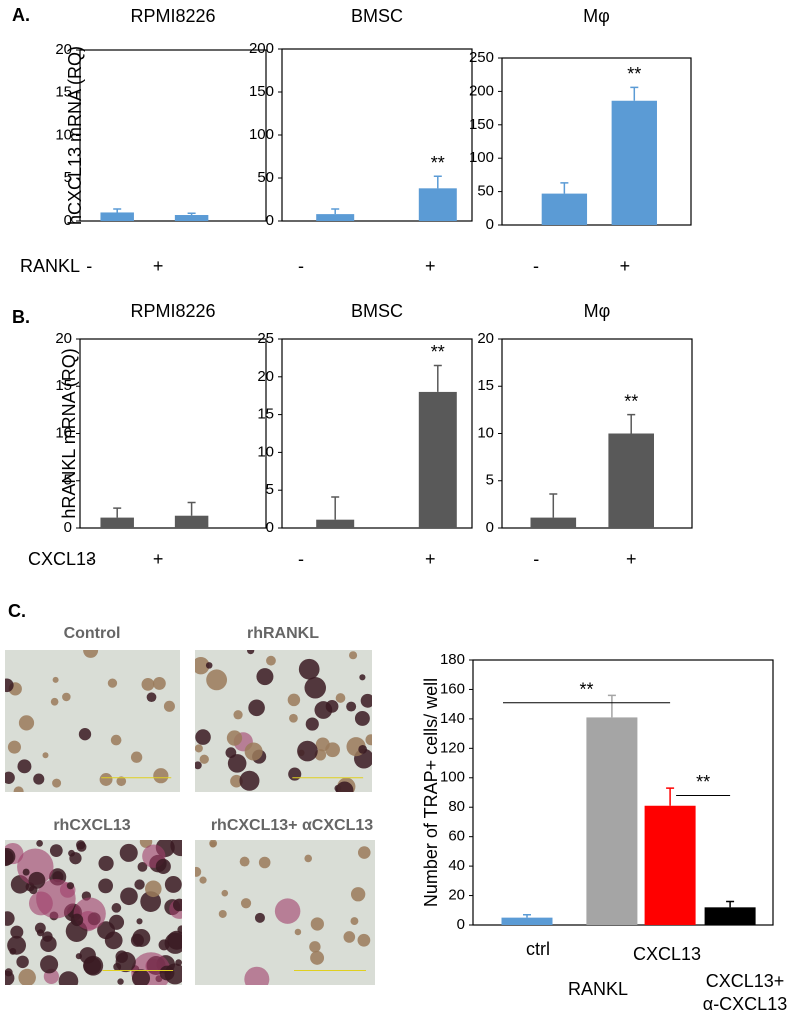  Describe the element at coordinates (292, 825) in the screenshot. I see `micrograph-caption: rhCXCL13+ αCXCL13` at that location.